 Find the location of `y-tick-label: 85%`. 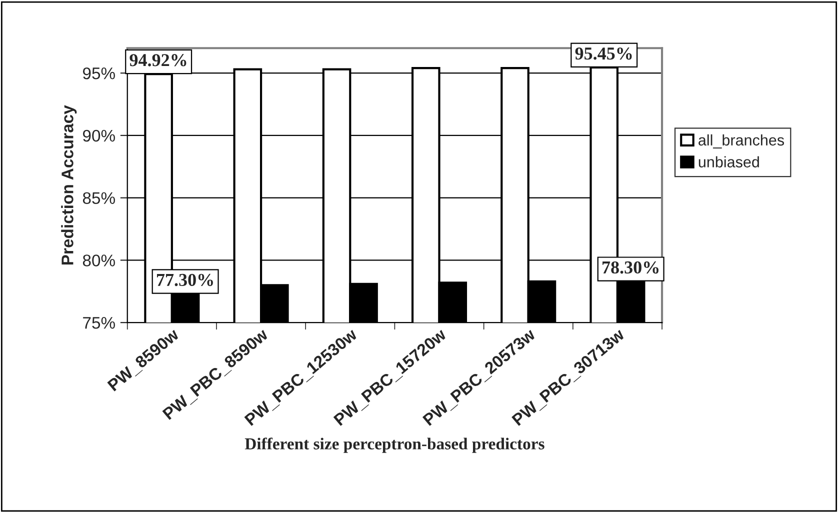

y-tick-label: 85% is located at coordinates (98, 198).